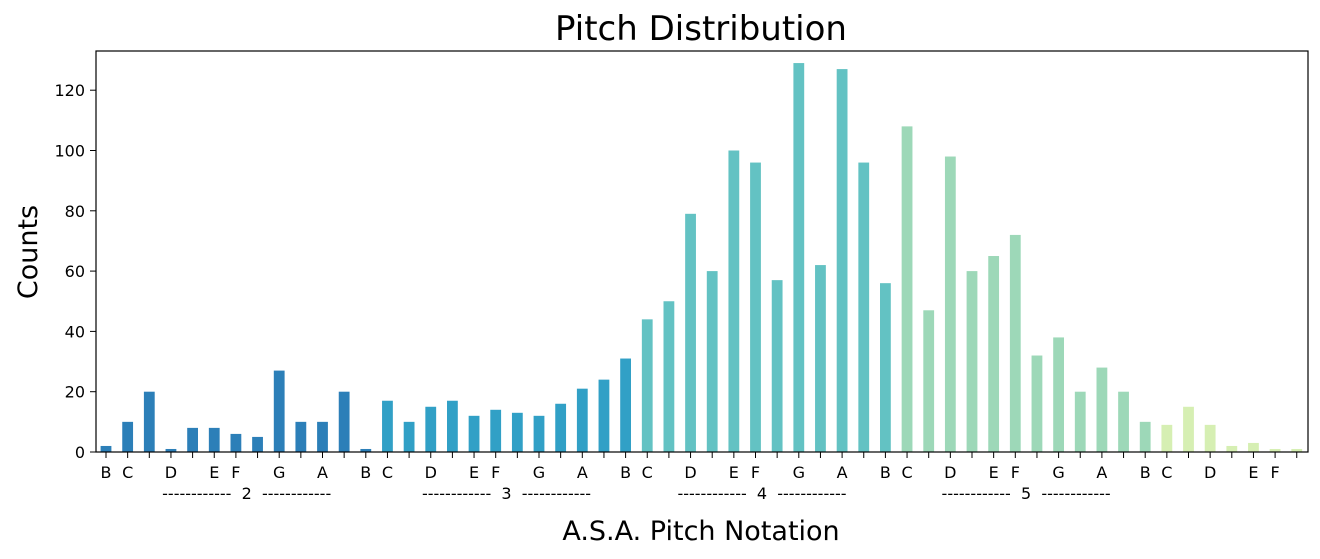  I want to click on bar-Fsharp2, so click(257, 444).